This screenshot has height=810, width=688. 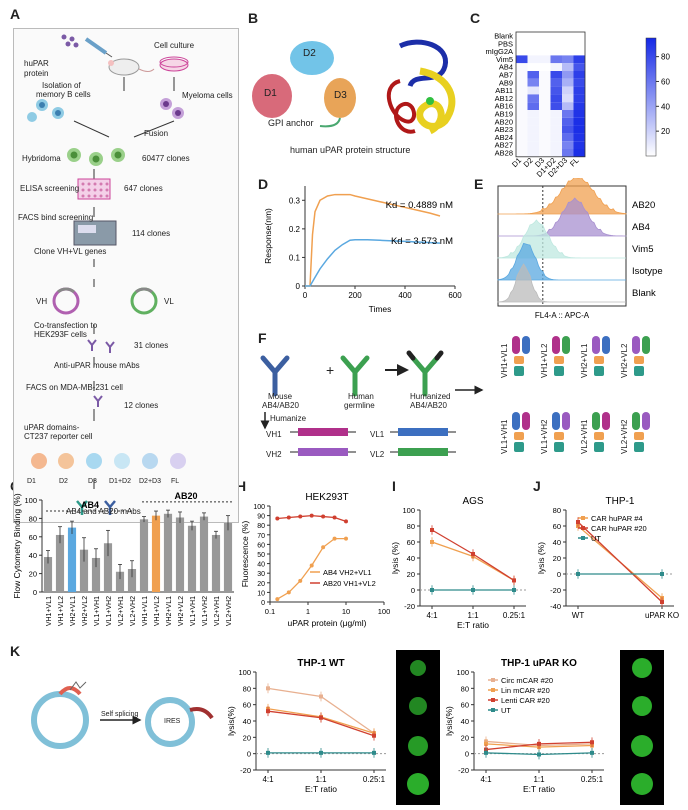 What do you see at coordinates (505, 43) in the screenshot?
I see `heatmap-row-label: PBS` at bounding box center [505, 43].